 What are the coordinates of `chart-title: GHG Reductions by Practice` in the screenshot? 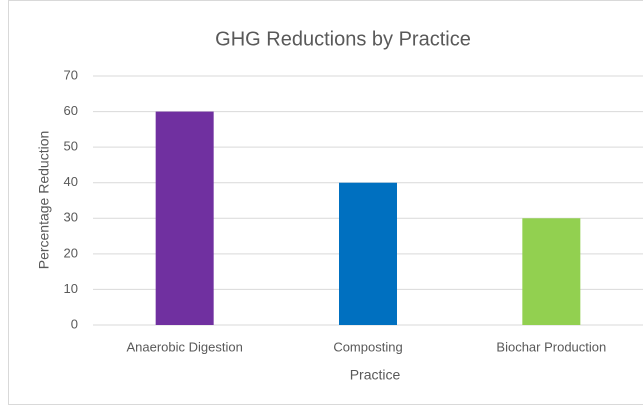 It's located at (343, 39).